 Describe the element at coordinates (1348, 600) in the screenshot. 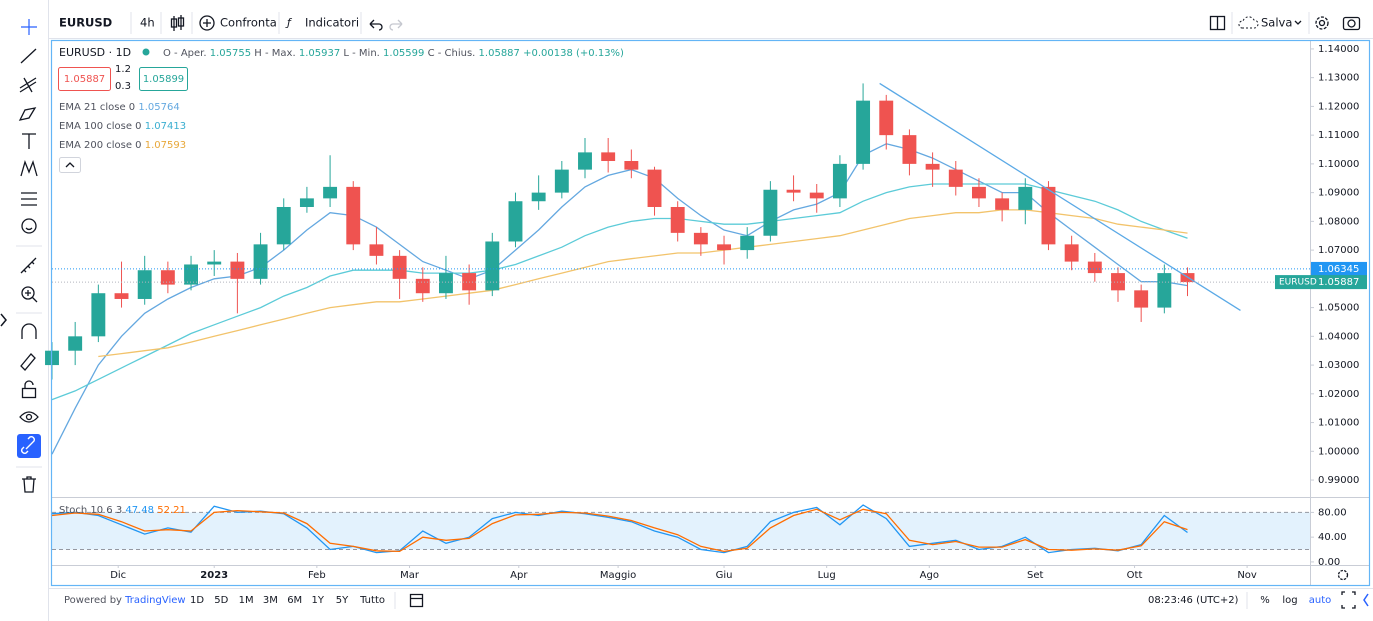

I see `fullscreen-button` at that location.